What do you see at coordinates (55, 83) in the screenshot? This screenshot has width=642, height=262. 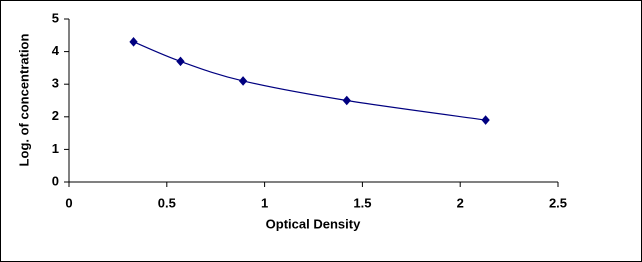 I see `y-tick-label: 3` at bounding box center [55, 83].